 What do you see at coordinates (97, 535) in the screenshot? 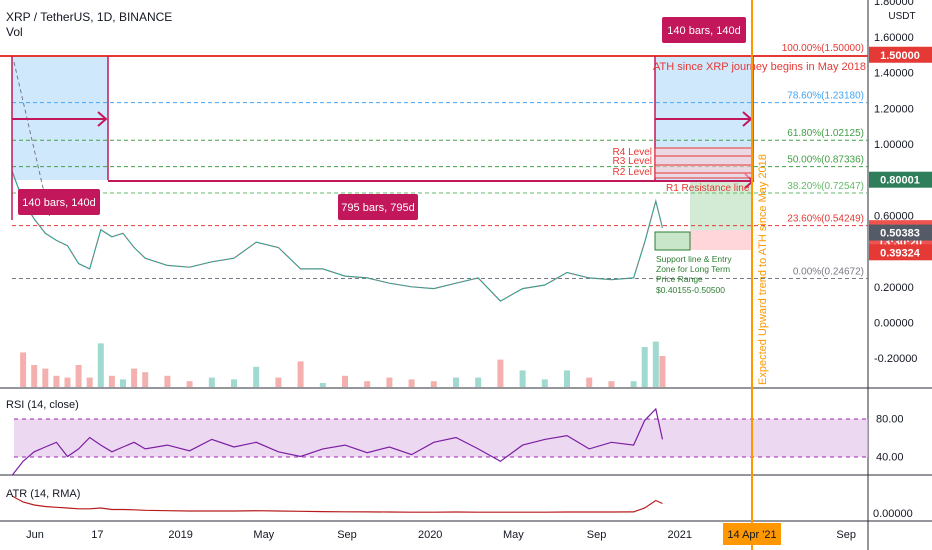
I see `time-tick: 17` at bounding box center [97, 535].